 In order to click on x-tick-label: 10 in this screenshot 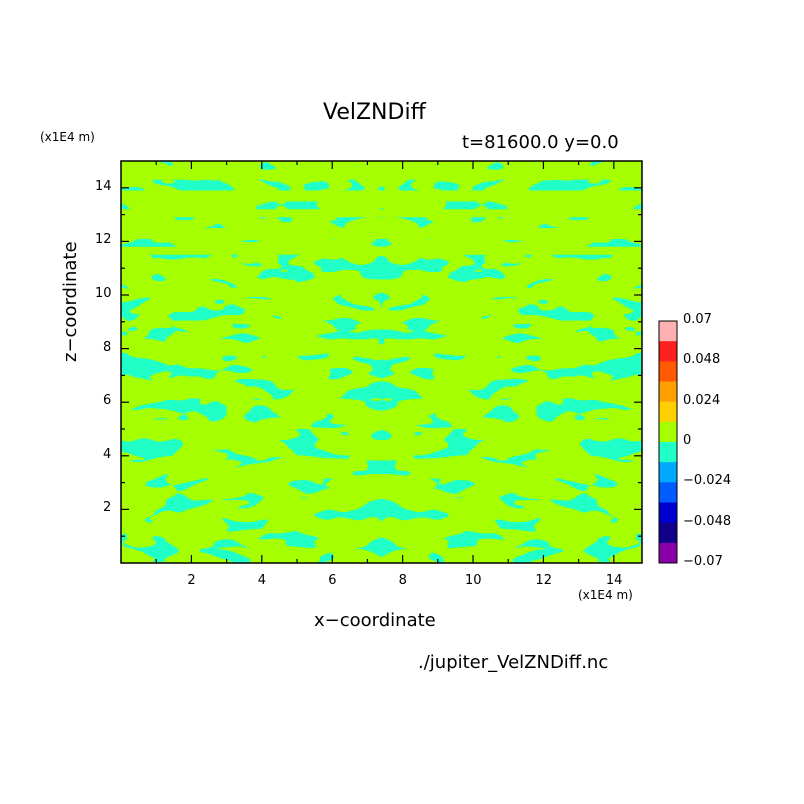, I will do `click(473, 580)`.